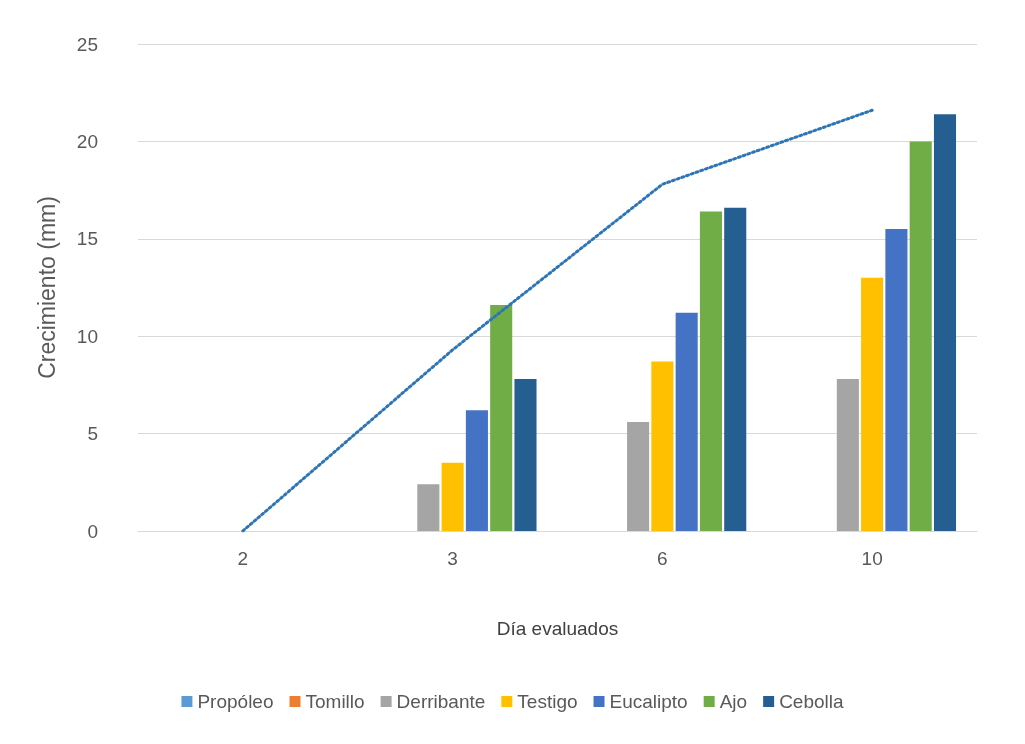 This screenshot has width=1025, height=744. Describe the element at coordinates (87, 141) in the screenshot. I see `y-tick-label: 20` at that location.